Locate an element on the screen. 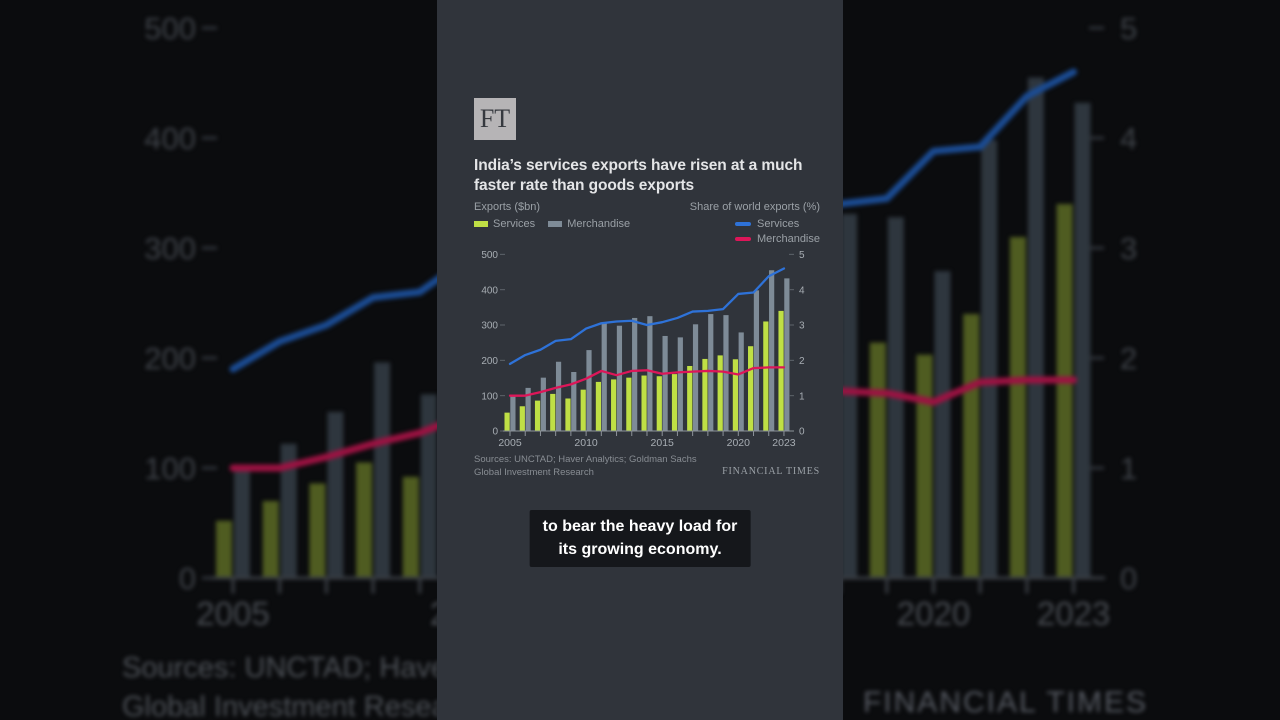  bar-services-2016 is located at coordinates (674, 402).